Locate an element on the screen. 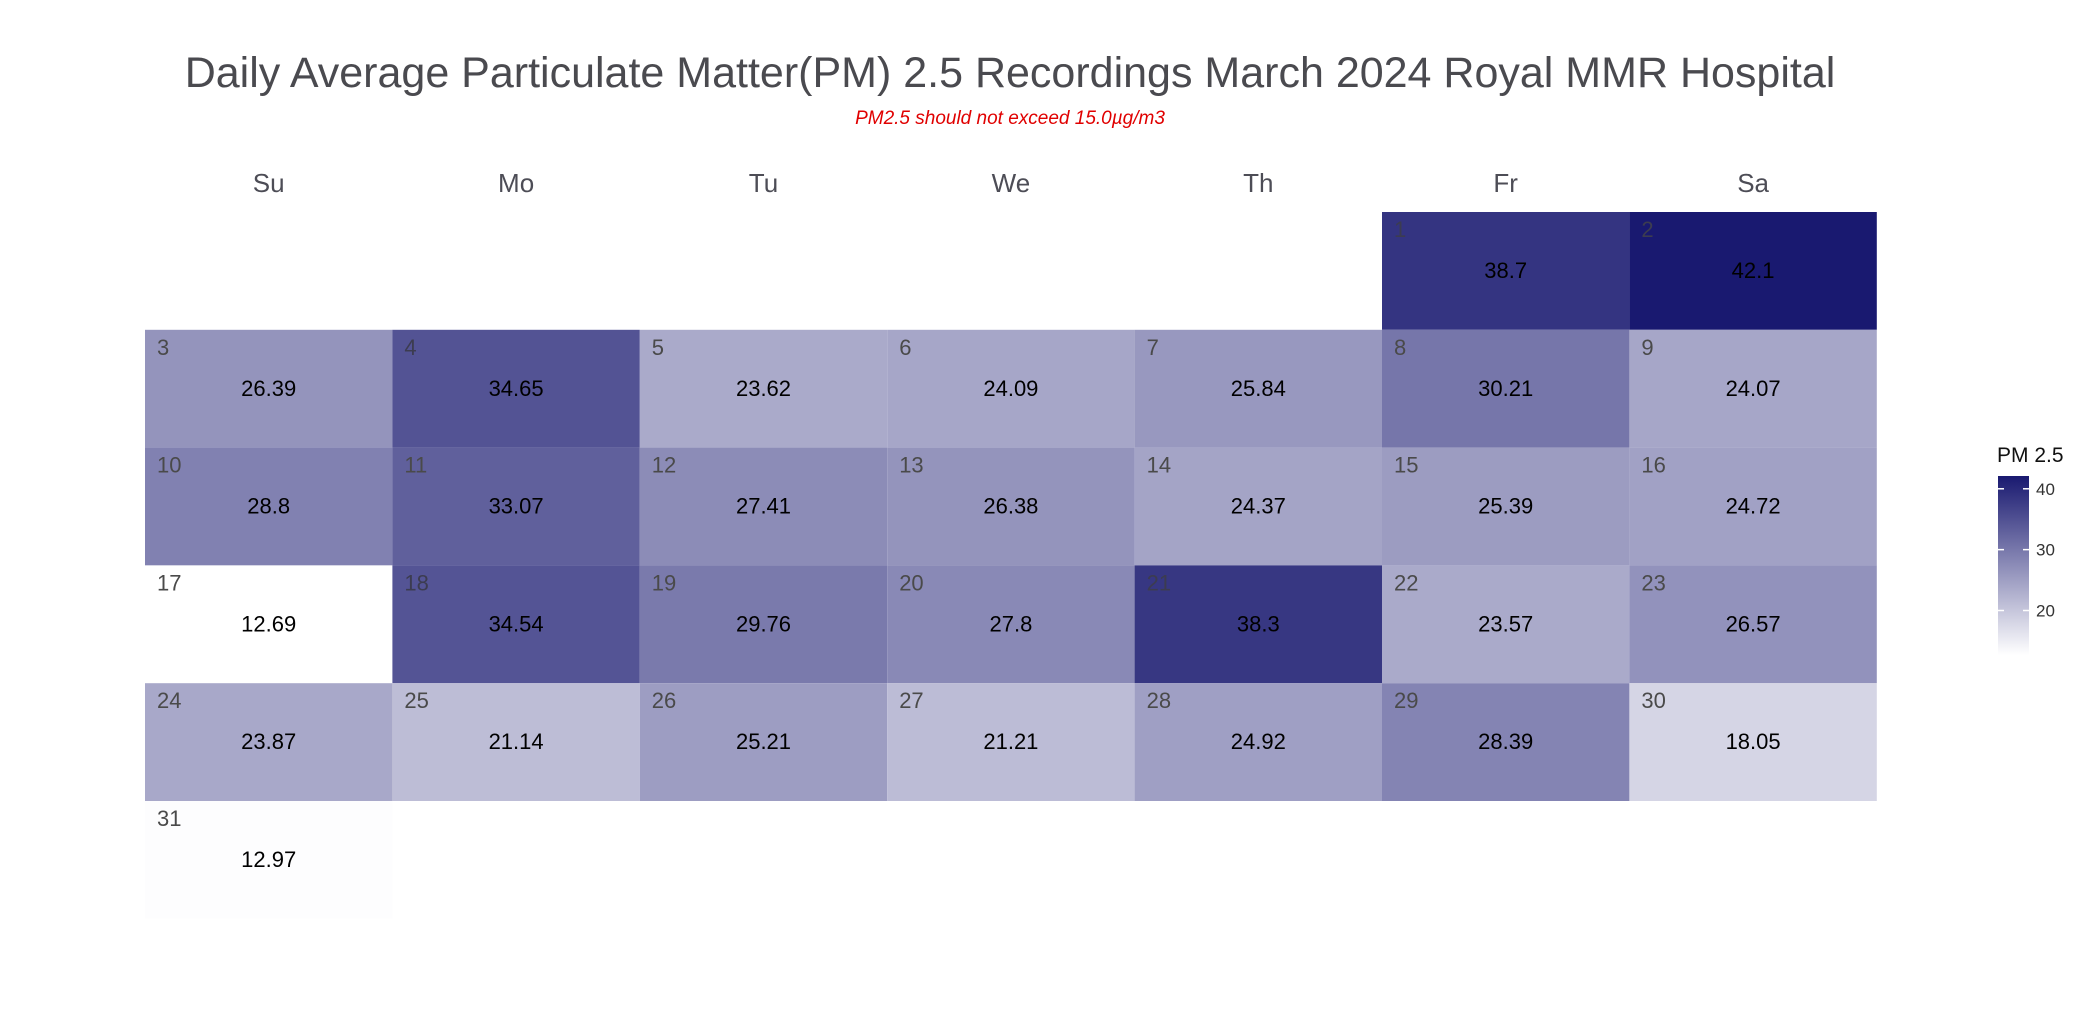 This screenshot has width=2100, height=1022. day-value-label: 24.92 is located at coordinates (1258, 741).